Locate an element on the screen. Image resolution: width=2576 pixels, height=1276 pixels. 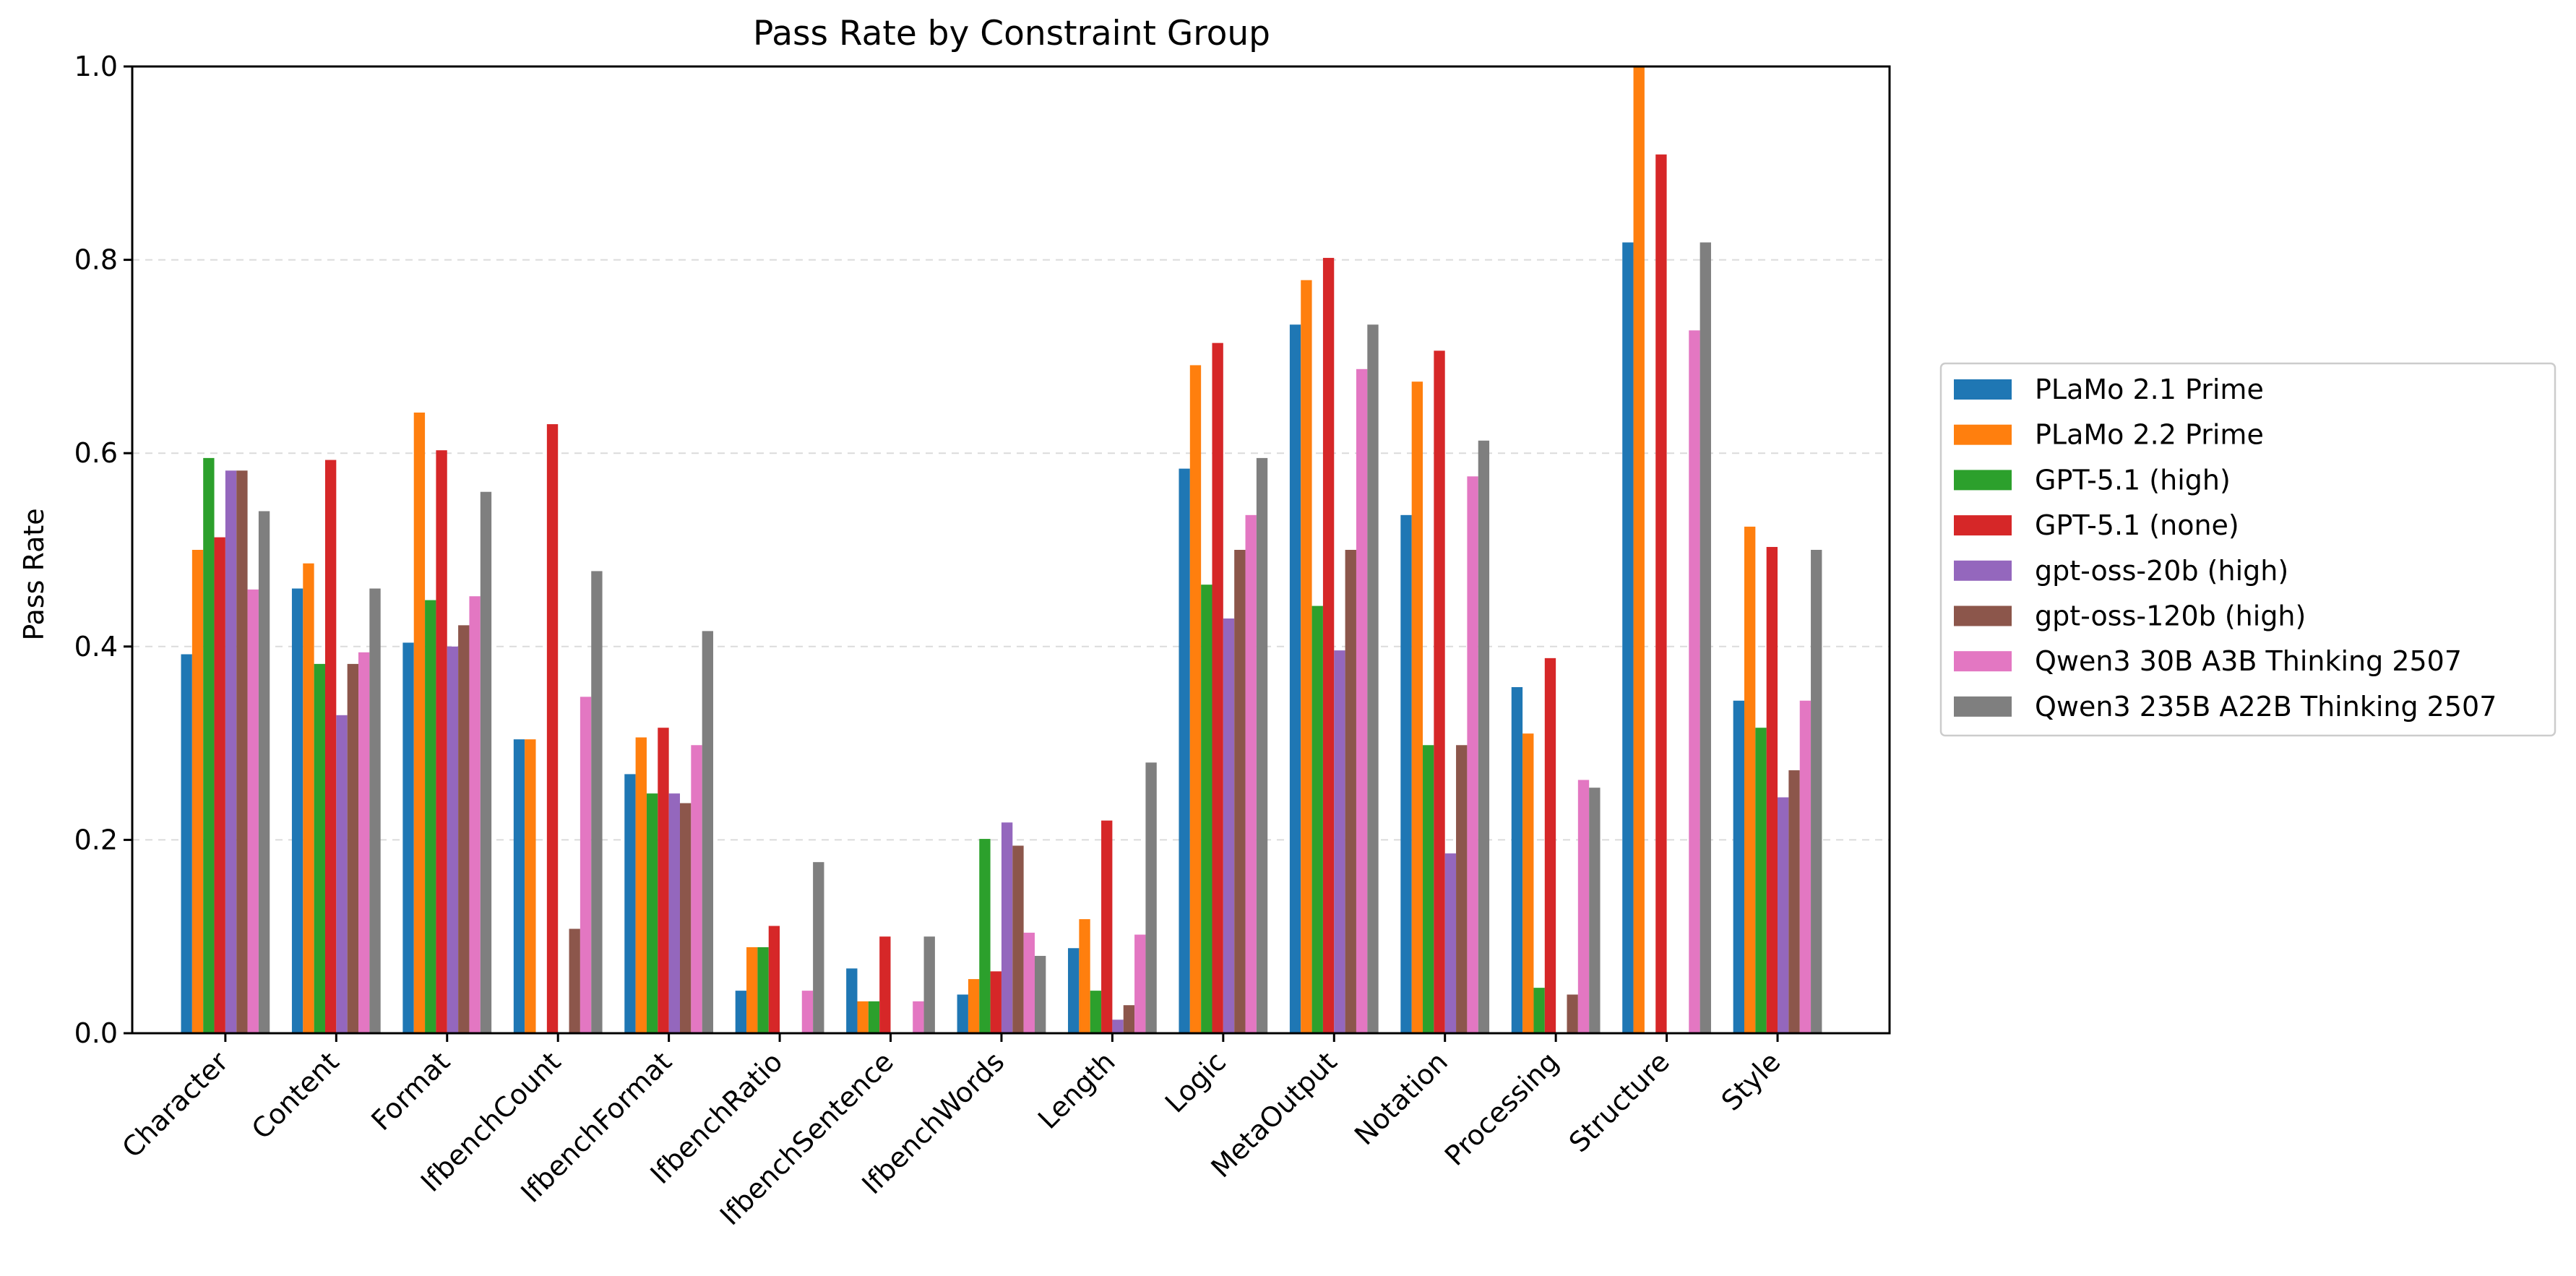
y-tick-label: 0.4 is located at coordinates (96, 647).